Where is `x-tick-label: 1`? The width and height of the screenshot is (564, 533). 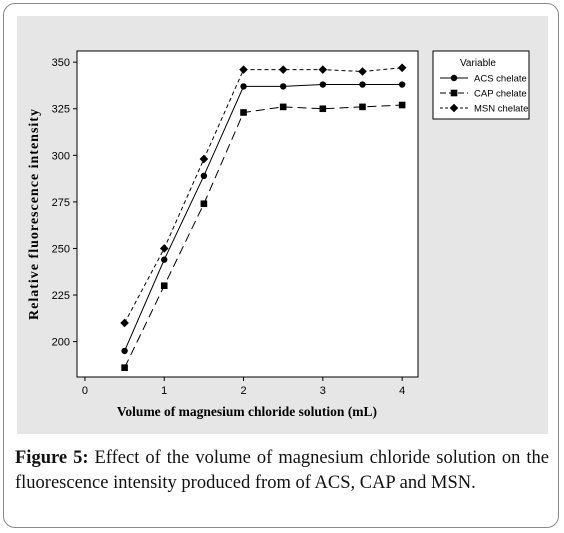
x-tick-label: 1 is located at coordinates (164, 391).